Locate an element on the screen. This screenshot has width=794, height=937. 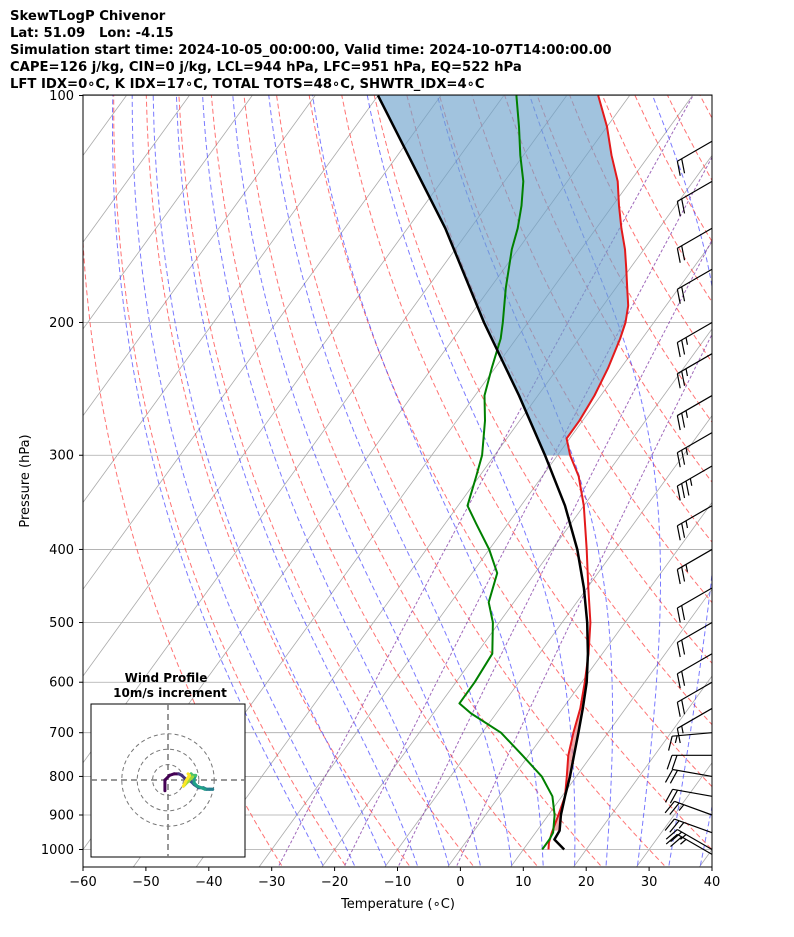
station-coordinates: Lat: 51.09 Lon: -4.15 is located at coordinates (92, 33).